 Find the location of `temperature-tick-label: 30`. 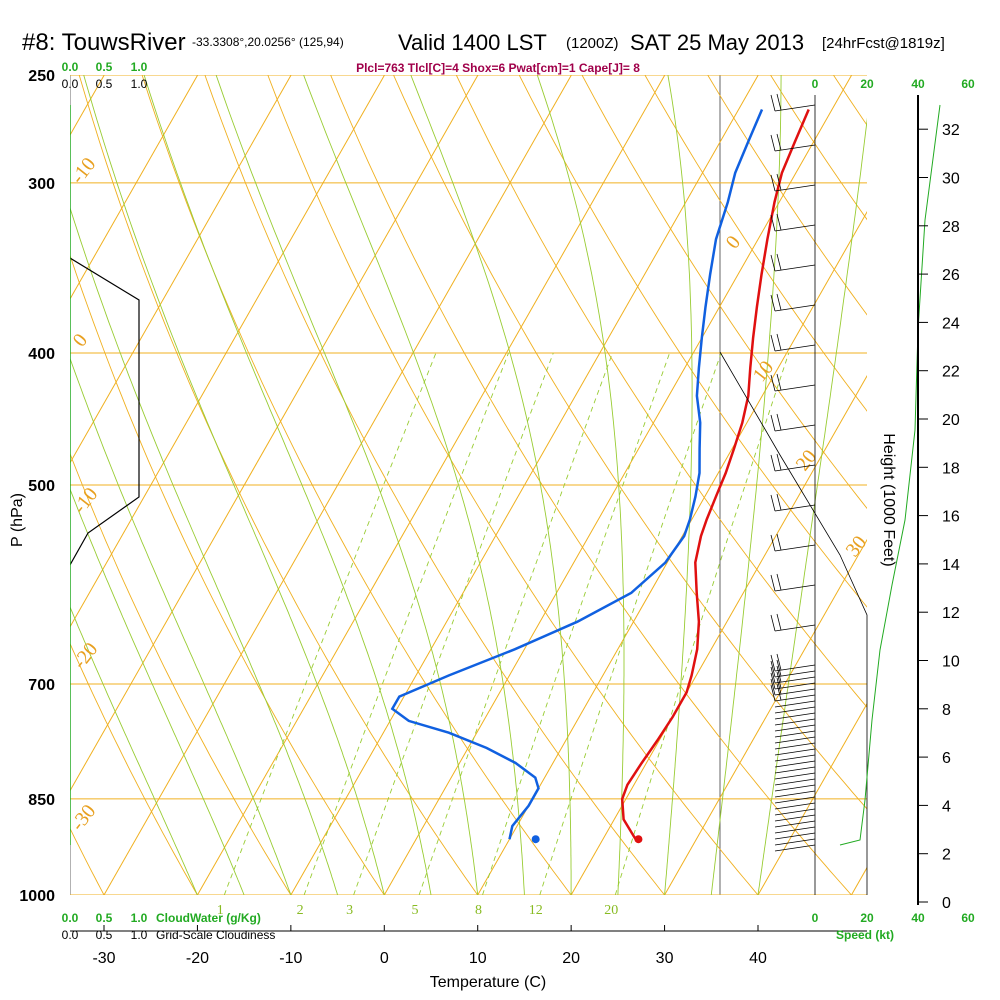

temperature-tick-label: 30 is located at coordinates (665, 958).